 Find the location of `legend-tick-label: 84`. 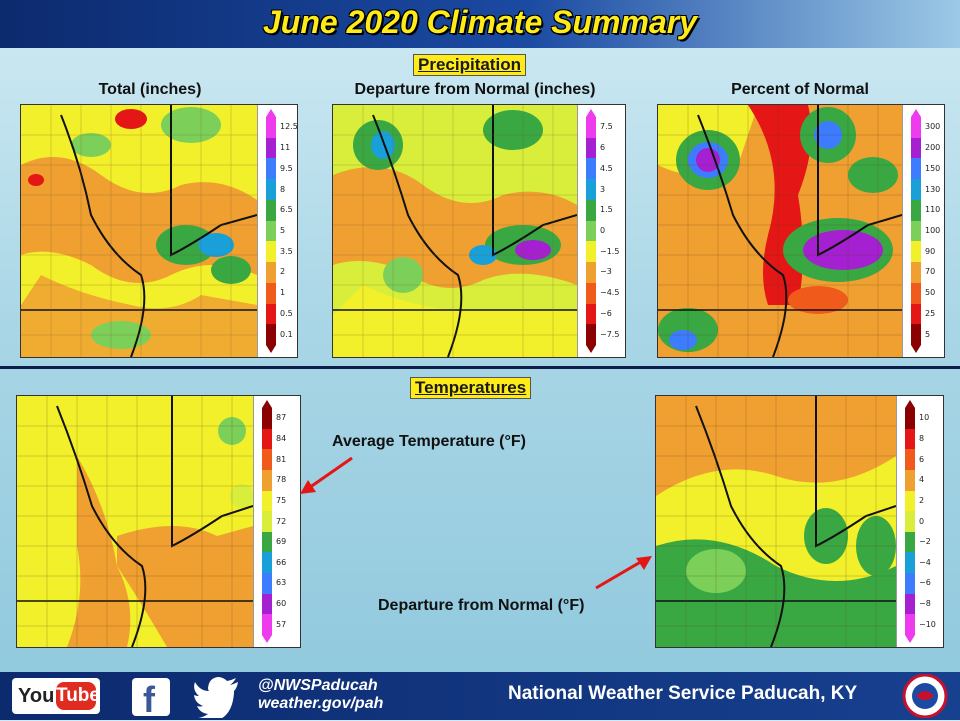

legend-tick-label: 84 is located at coordinates (281, 438).